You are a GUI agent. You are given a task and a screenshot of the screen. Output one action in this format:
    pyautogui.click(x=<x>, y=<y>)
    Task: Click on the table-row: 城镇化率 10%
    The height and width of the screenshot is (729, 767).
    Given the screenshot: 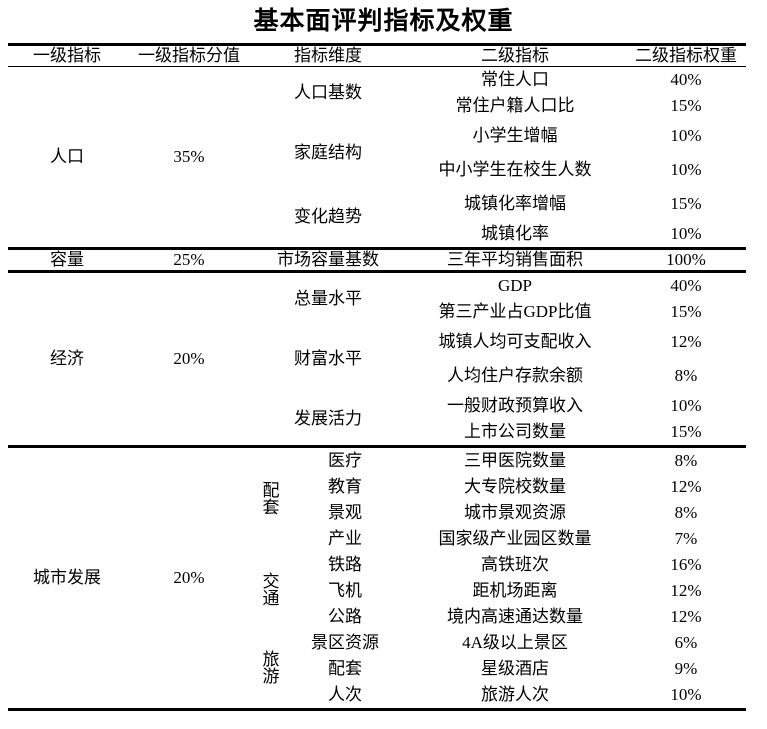 What is the action you would take?
    pyautogui.click(x=377, y=234)
    